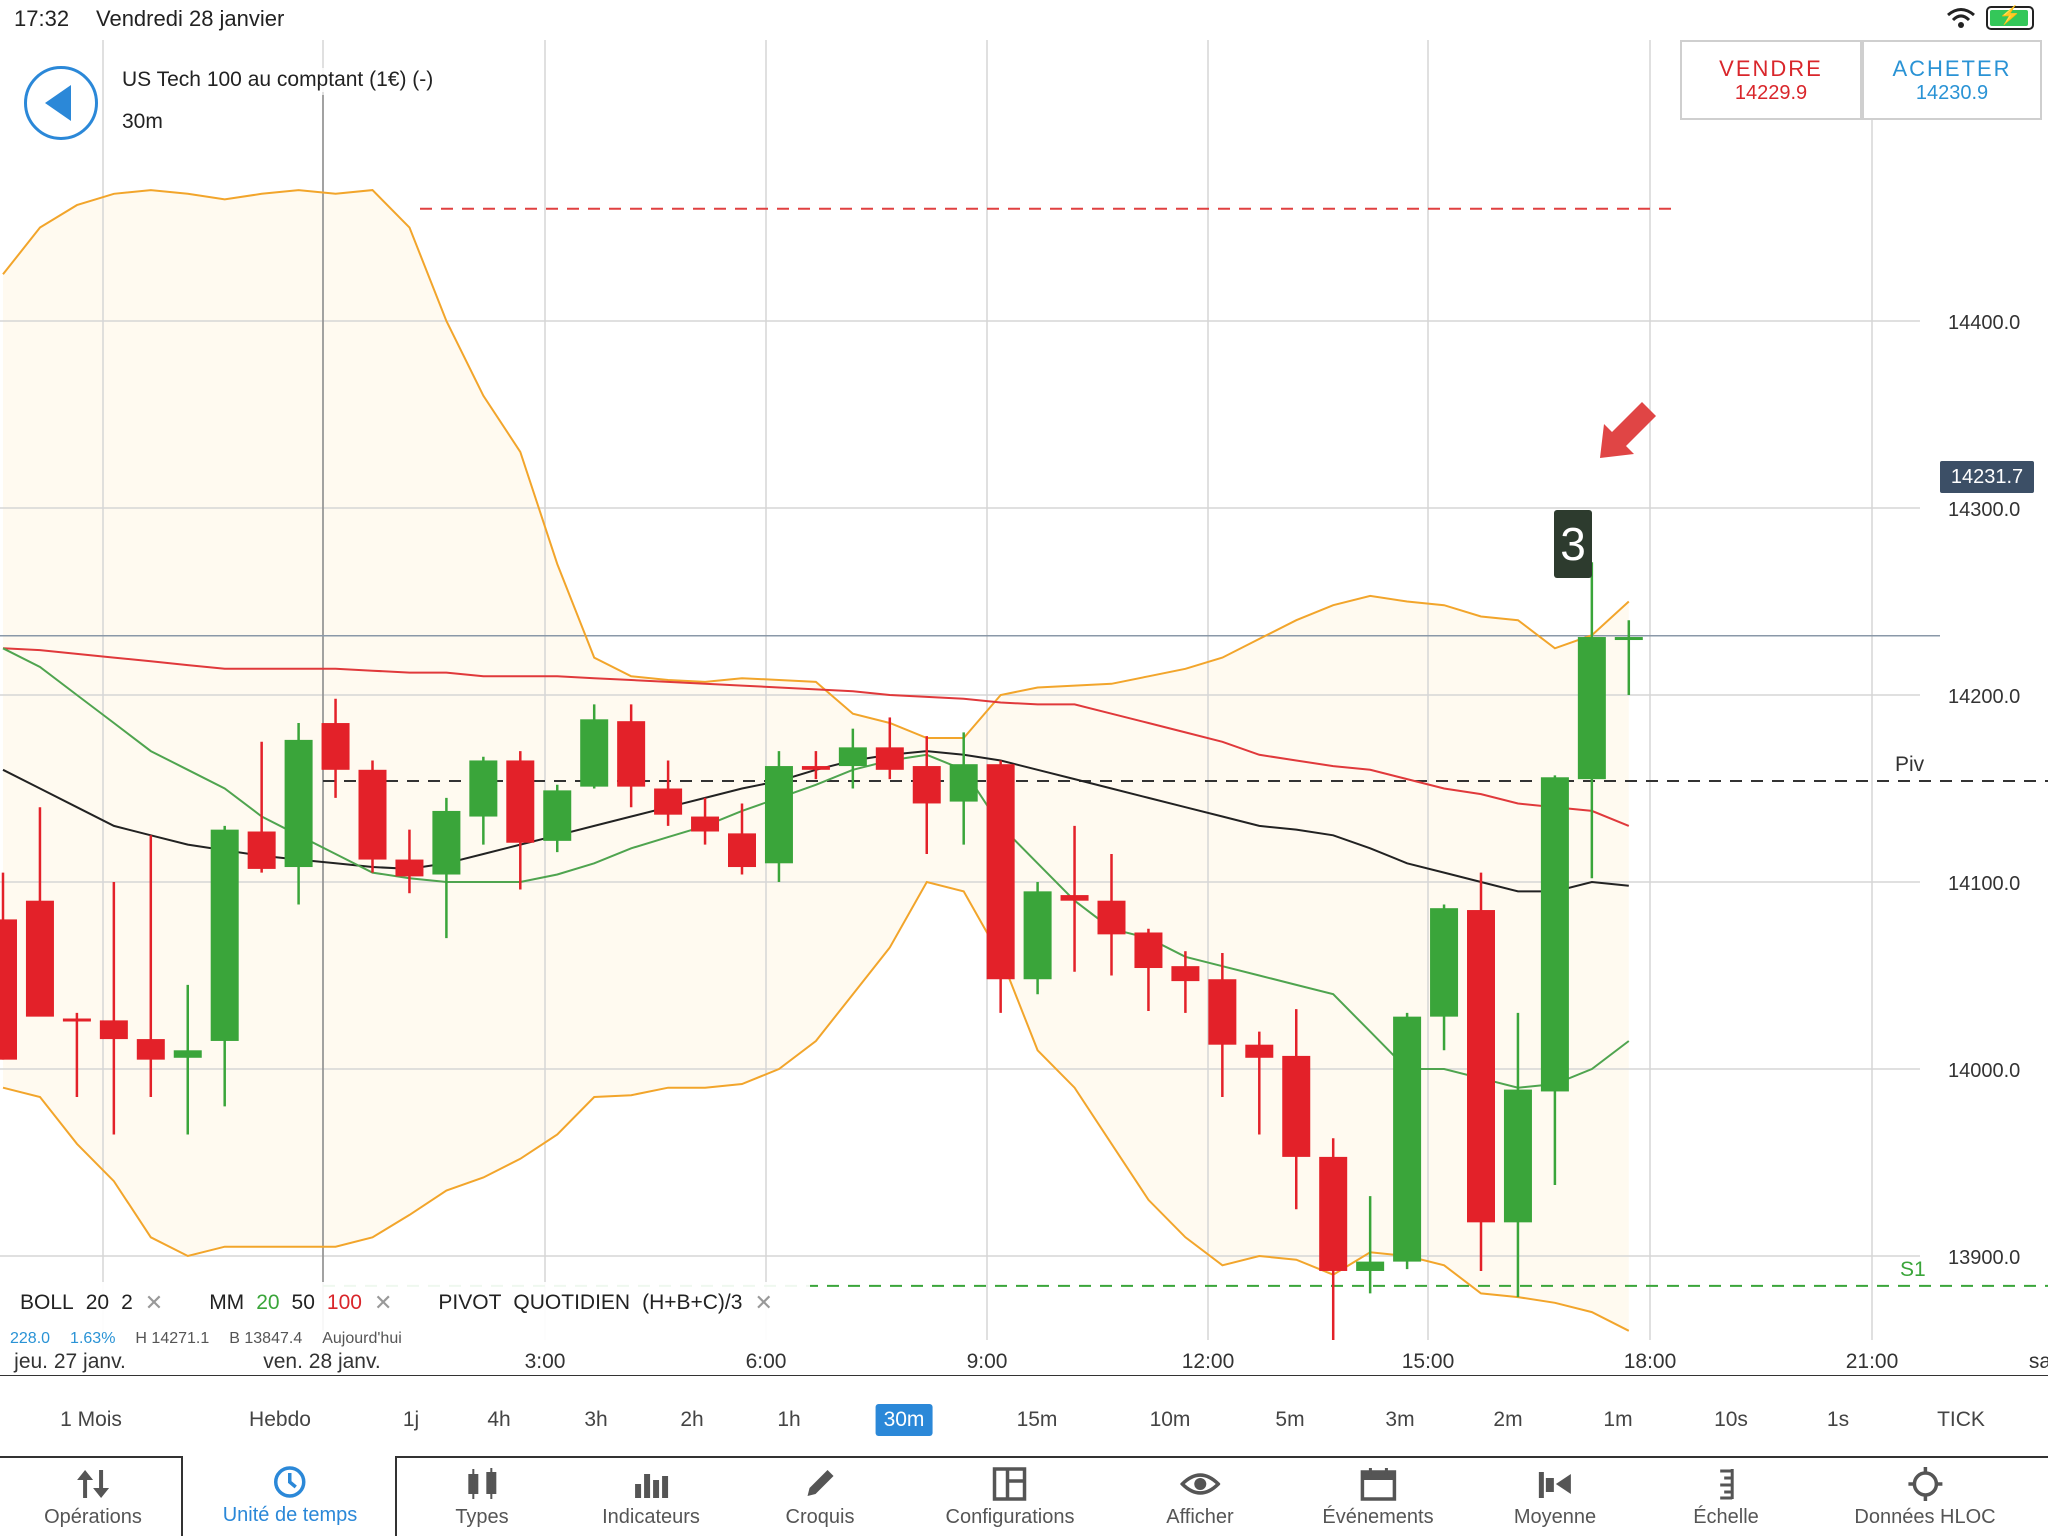 The width and height of the screenshot is (2048, 1536). I want to click on toolbar-arrows-updown-button: Opérations, so click(93, 1497).